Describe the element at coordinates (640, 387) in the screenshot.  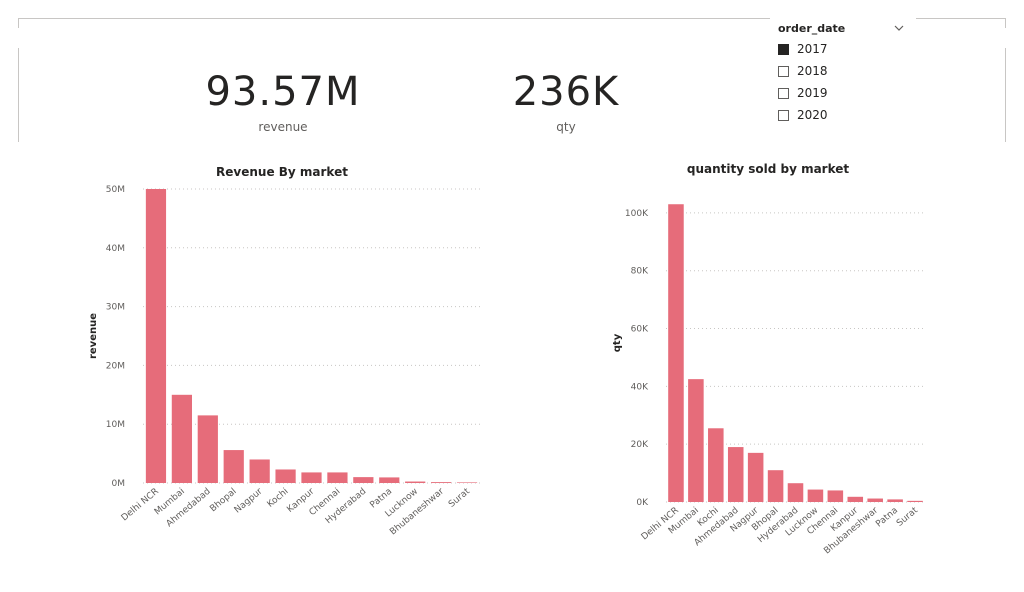
I see `y-tick-label: 40K` at that location.